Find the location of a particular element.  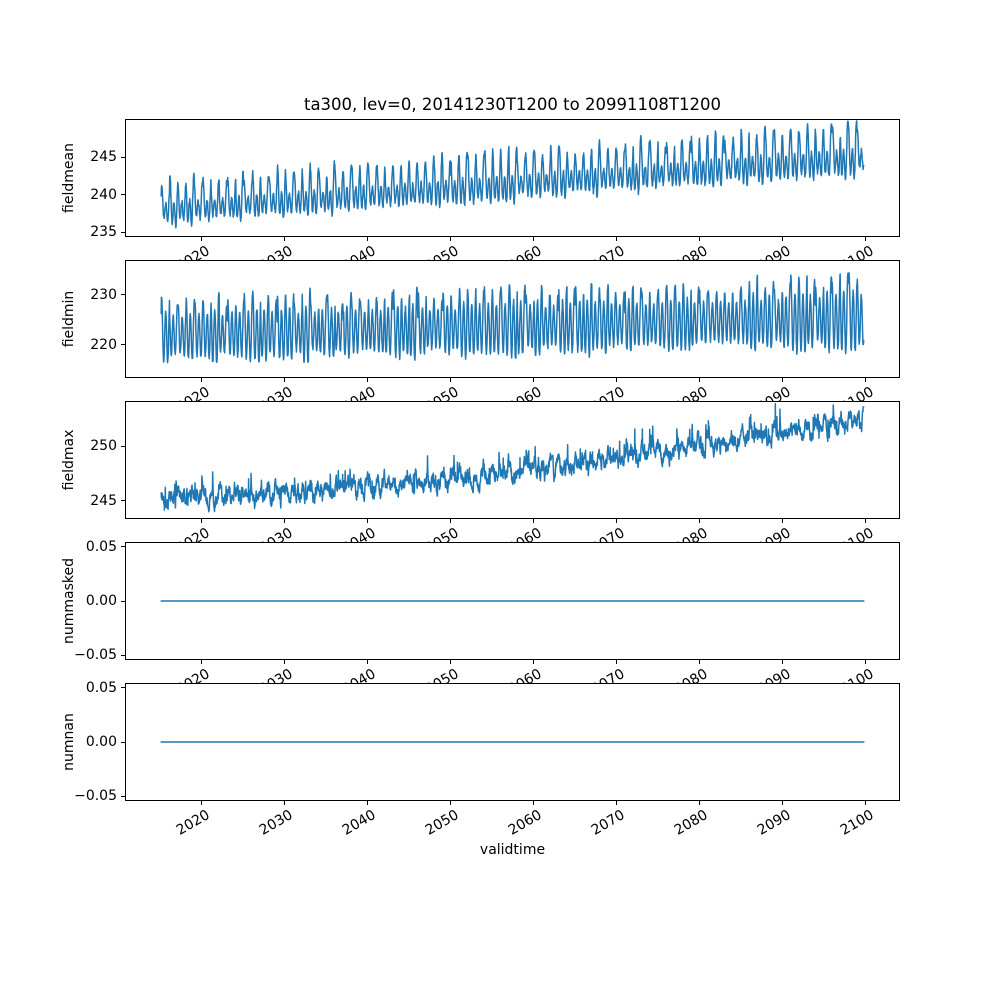

y-tick-label: 240 is located at coordinates (103, 194).